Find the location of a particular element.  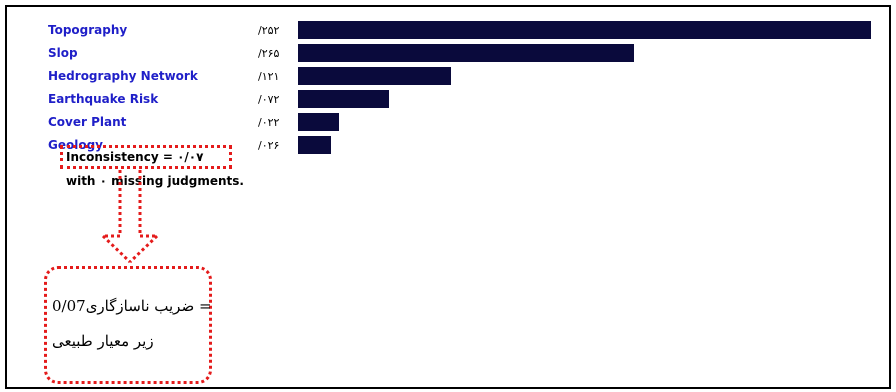

value-label: /۱۲۱ is located at coordinates (269, 76).